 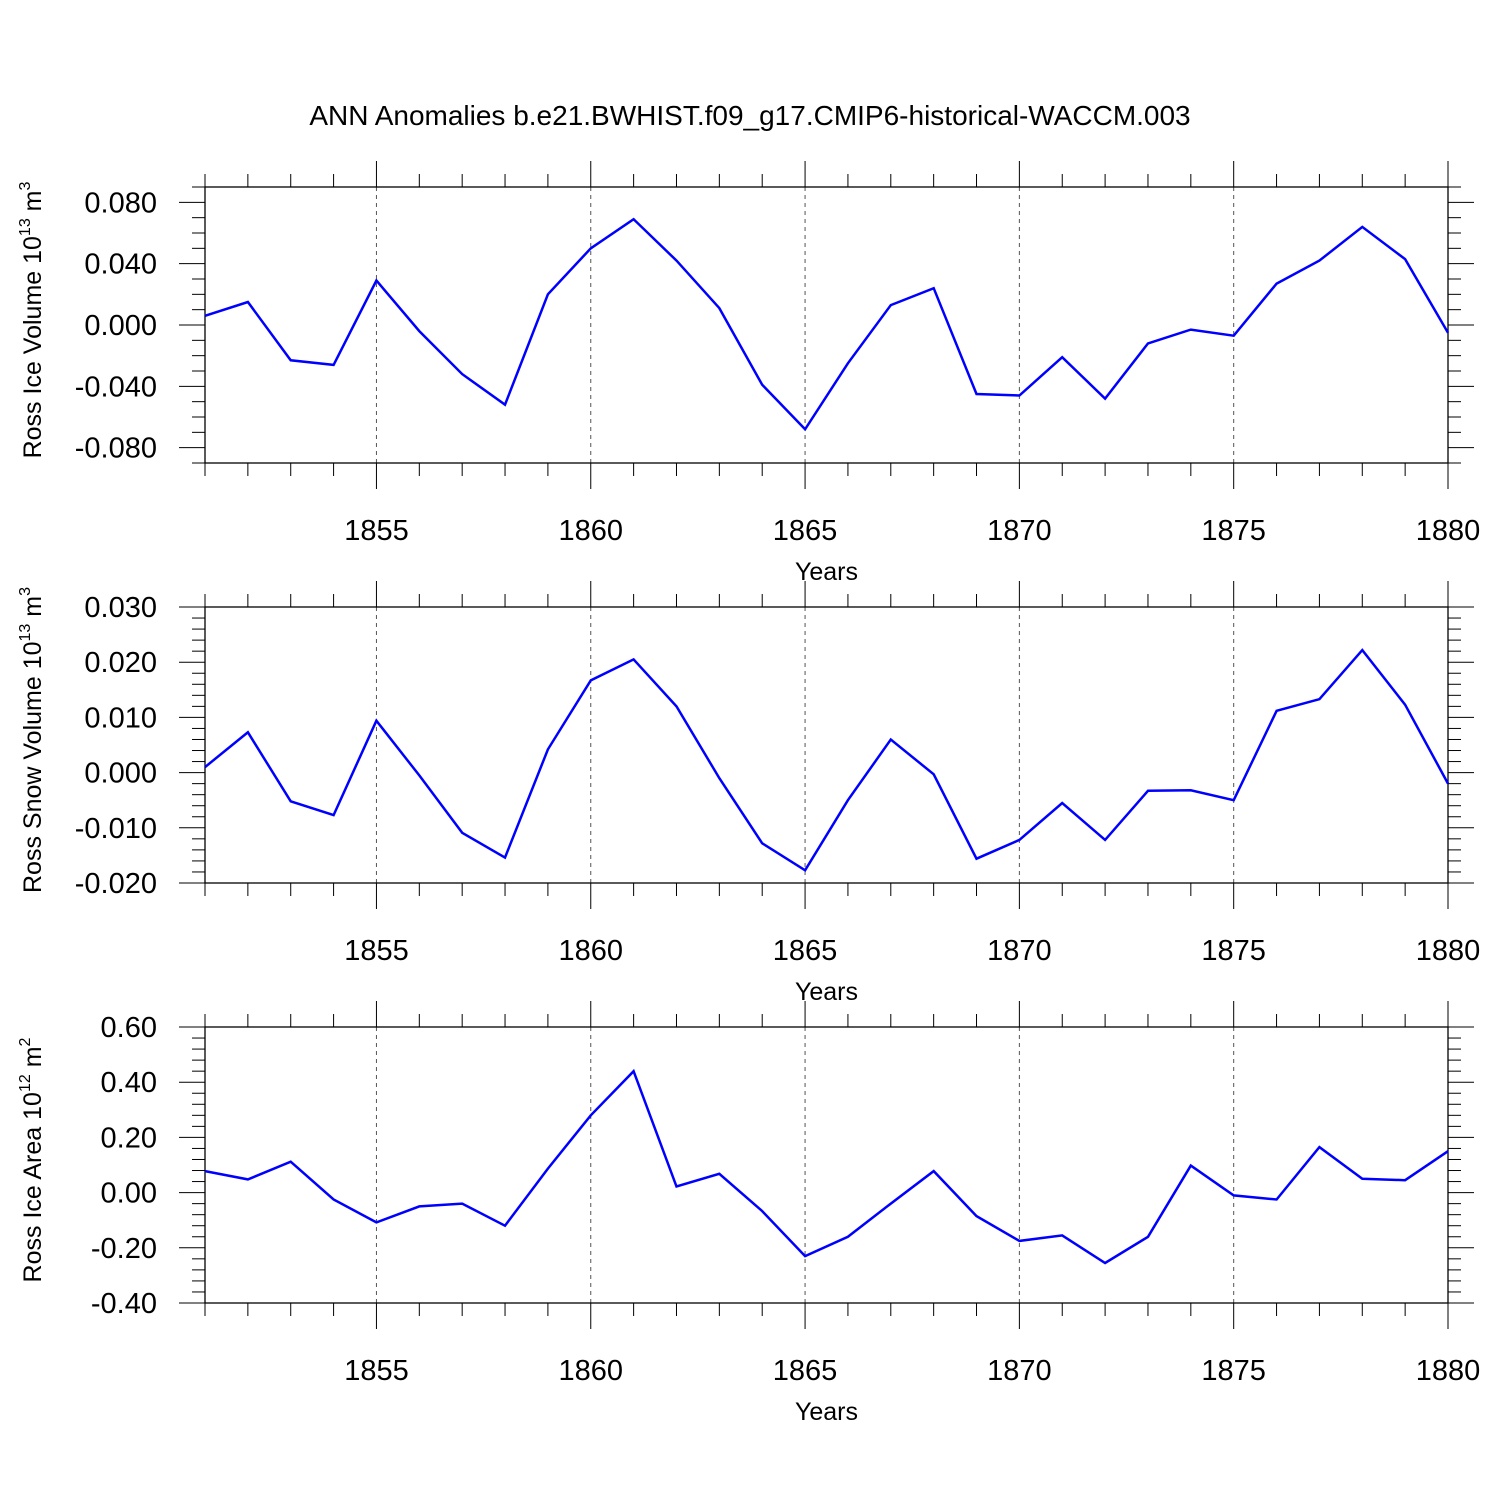 What do you see at coordinates (25, 1041) in the screenshot?
I see `y-axis-label-superscript: 2` at bounding box center [25, 1041].